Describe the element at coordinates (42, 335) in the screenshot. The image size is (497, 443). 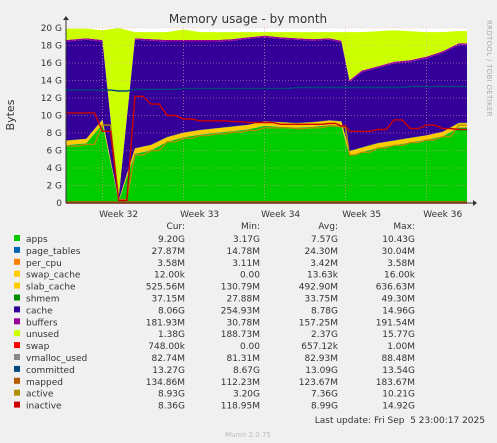
I see `legend-label: unused` at that location.